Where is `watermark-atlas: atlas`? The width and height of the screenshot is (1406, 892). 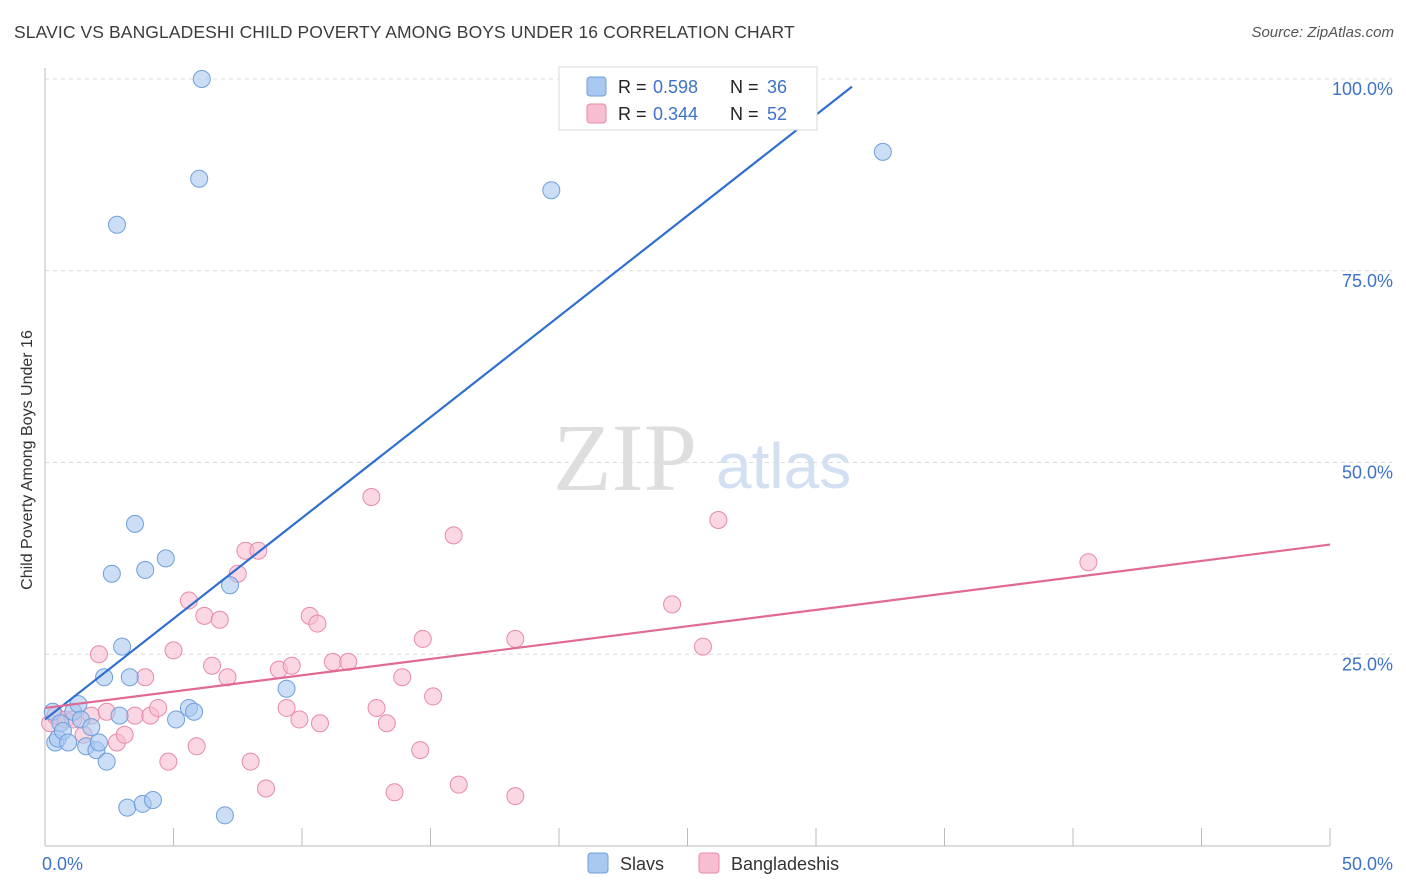
watermark-atlas: atlas is located at coordinates (783, 466).